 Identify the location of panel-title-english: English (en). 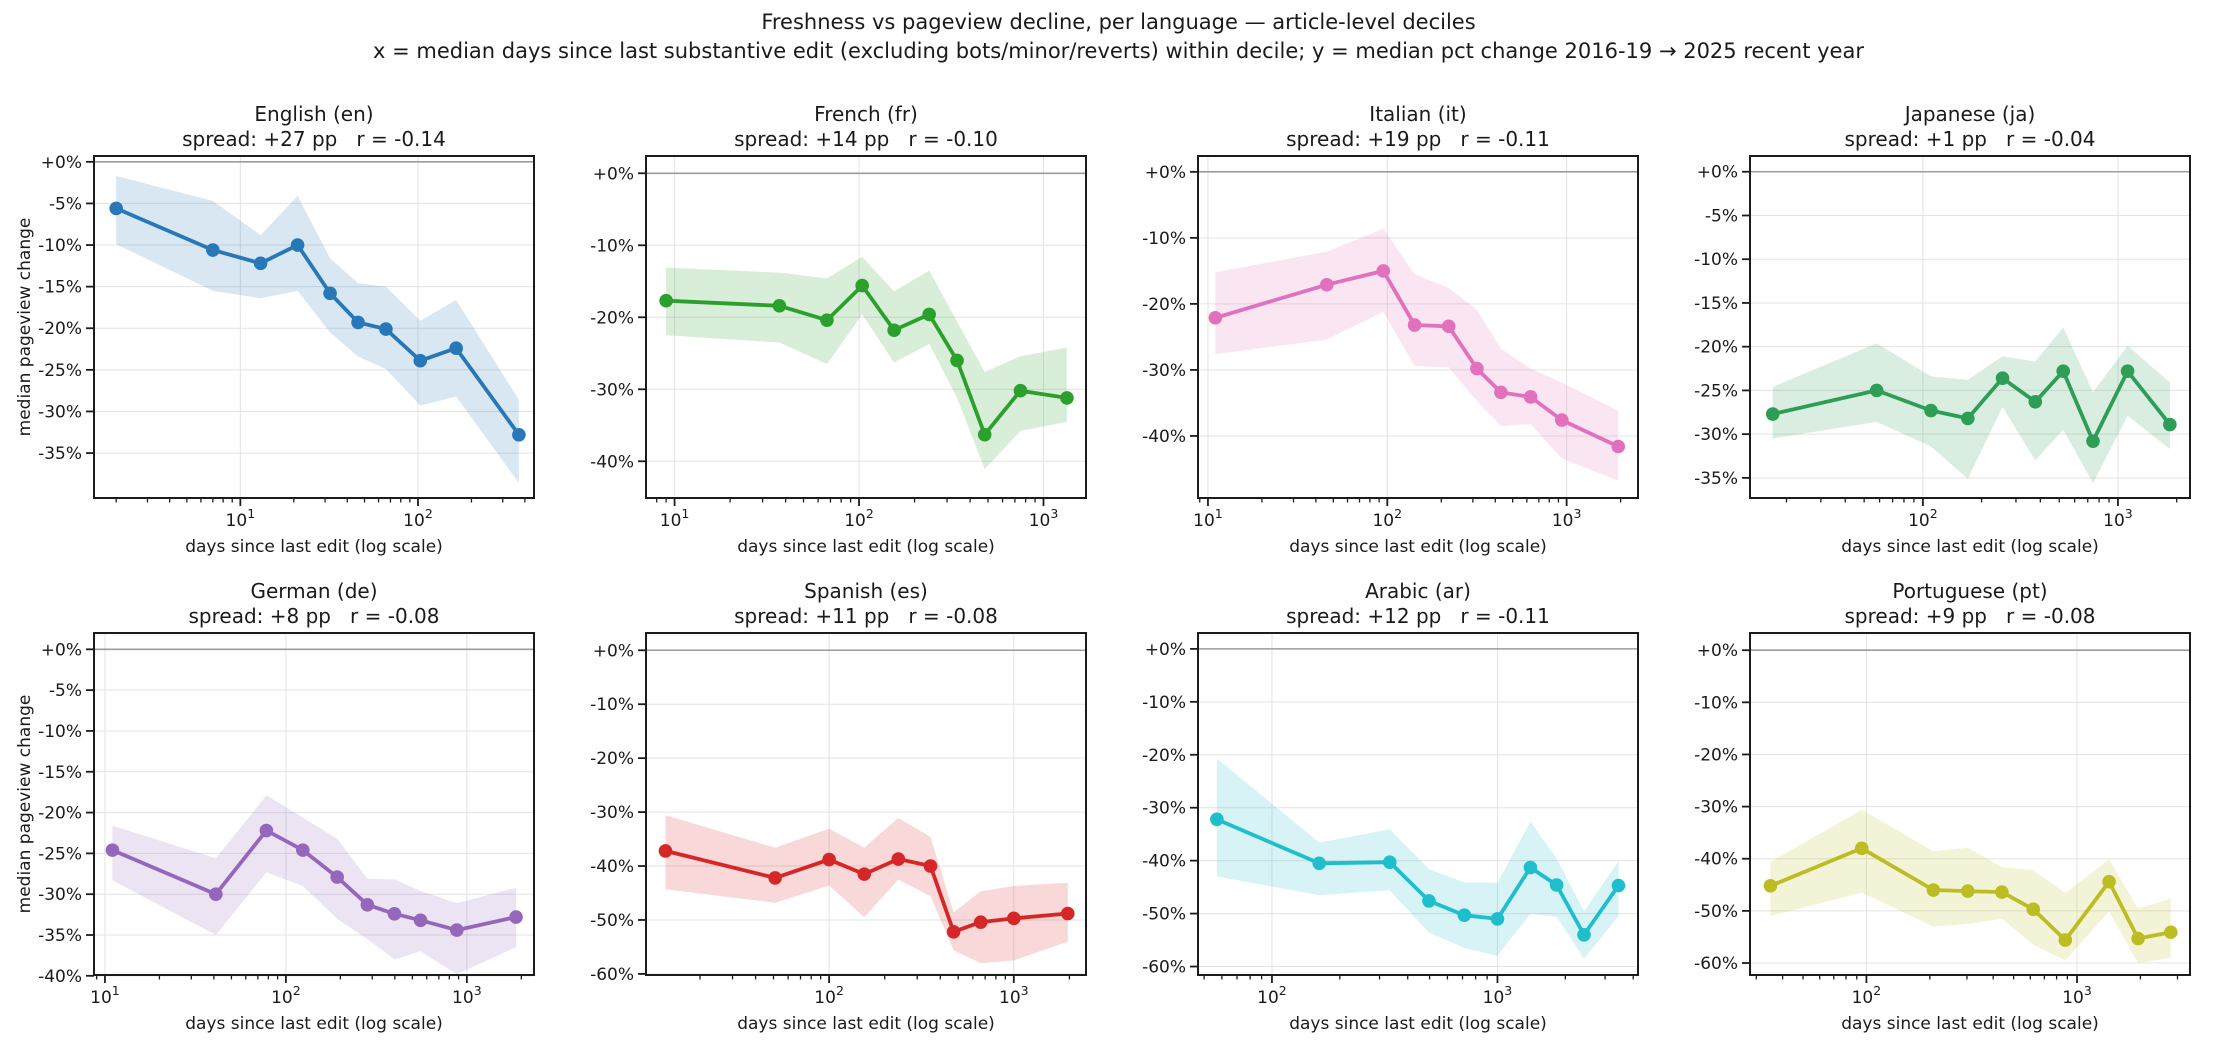
(314, 114).